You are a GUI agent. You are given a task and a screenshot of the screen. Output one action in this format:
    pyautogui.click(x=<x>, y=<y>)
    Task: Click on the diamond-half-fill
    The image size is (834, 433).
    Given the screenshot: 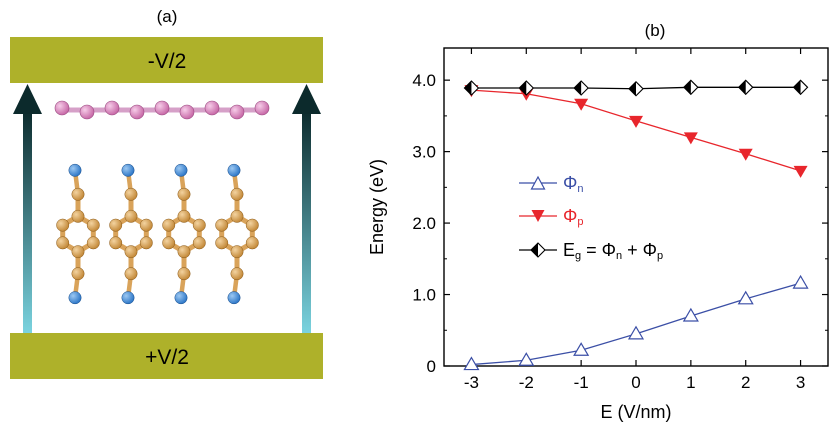 What is the action you would take?
    pyautogui.click(x=534, y=250)
    